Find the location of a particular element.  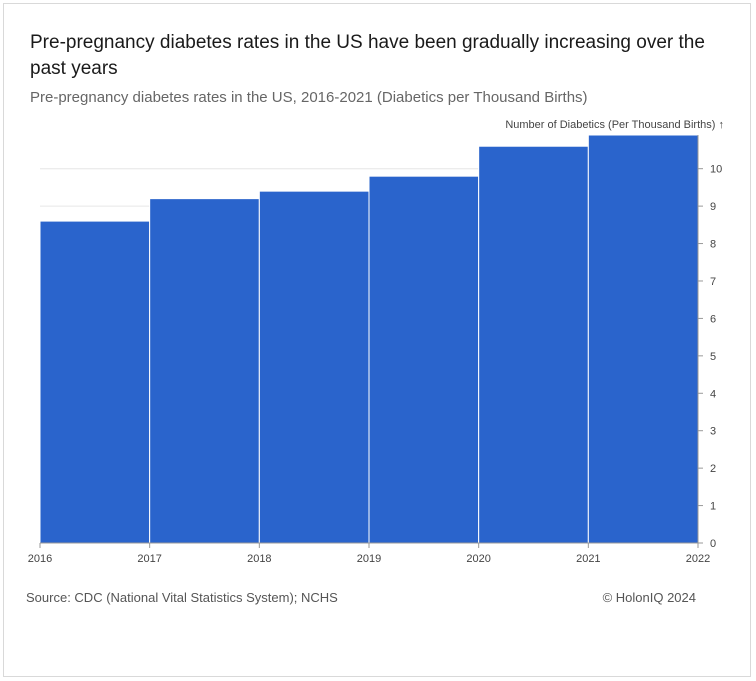

x-tick-label: 2019 is located at coordinates (369, 559).